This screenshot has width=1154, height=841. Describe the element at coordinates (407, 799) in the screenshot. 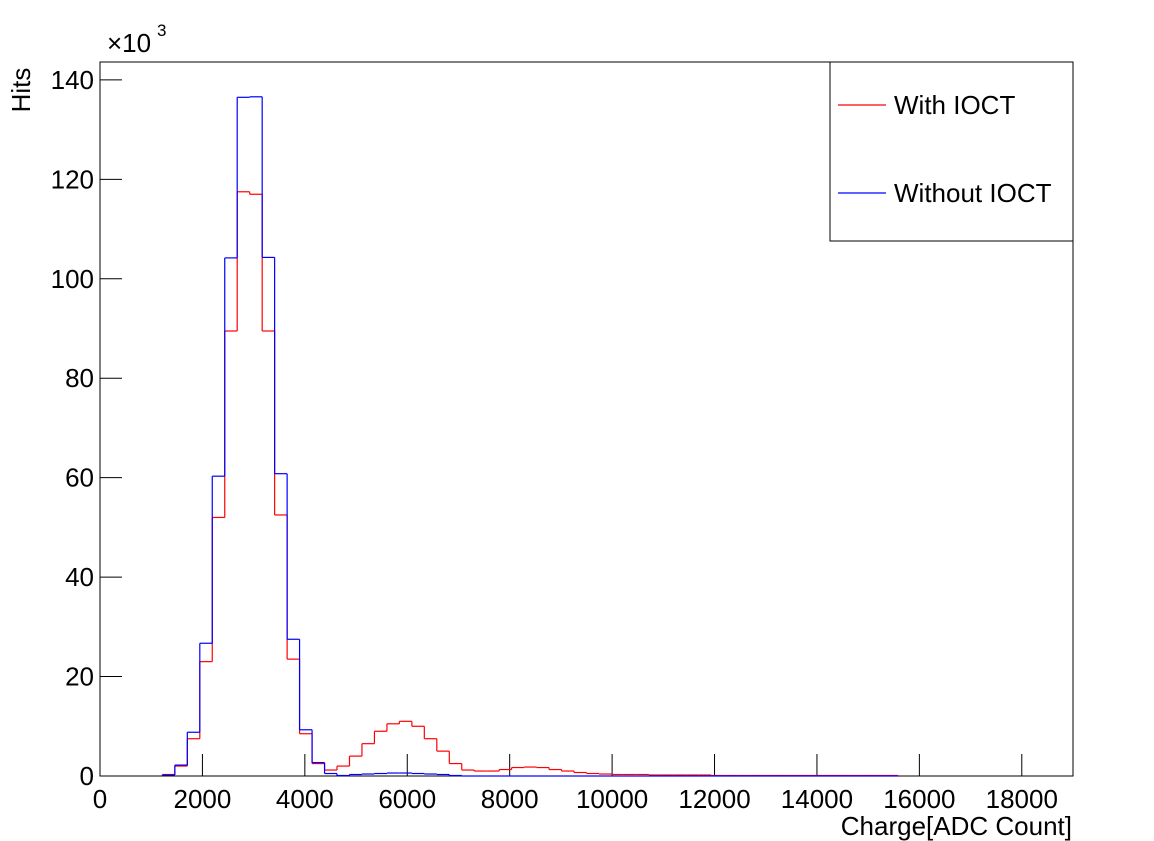

I see `x-tick-label: 6000` at that location.